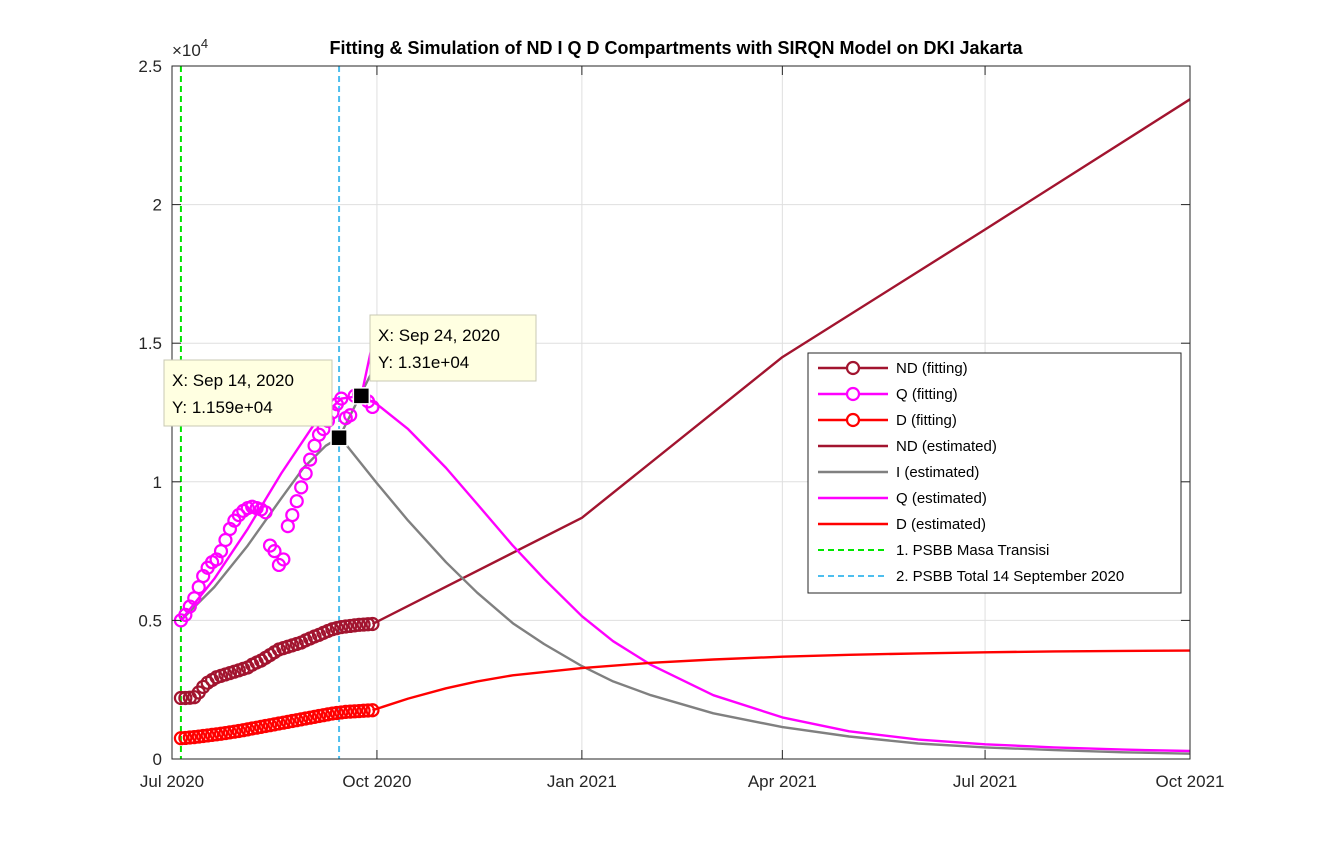 Image resolution: width=1317 pixels, height=852 pixels. What do you see at coordinates (853, 420) in the screenshot?
I see `legend-d-fitting-marker` at bounding box center [853, 420].